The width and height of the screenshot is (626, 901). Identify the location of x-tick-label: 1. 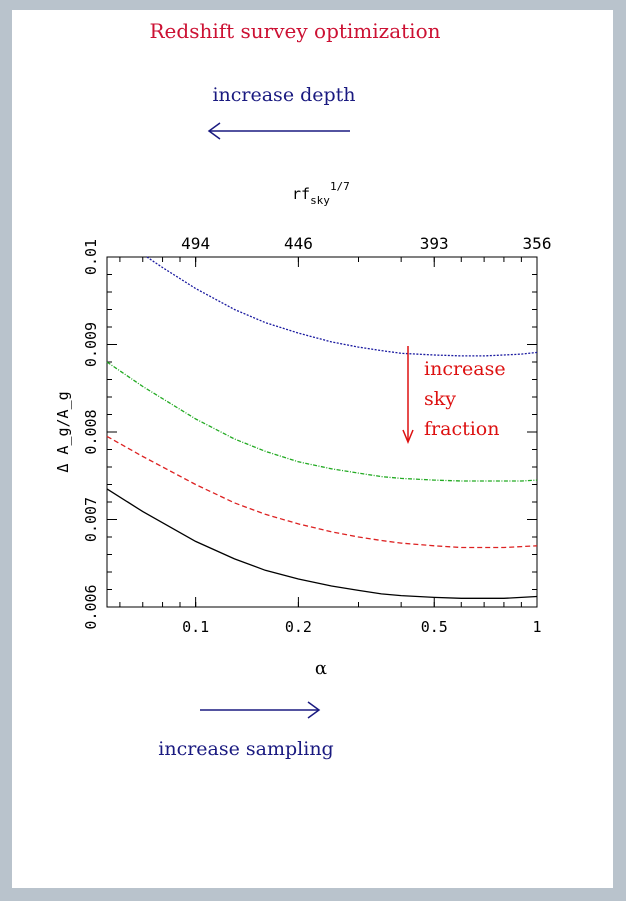
(536, 627).